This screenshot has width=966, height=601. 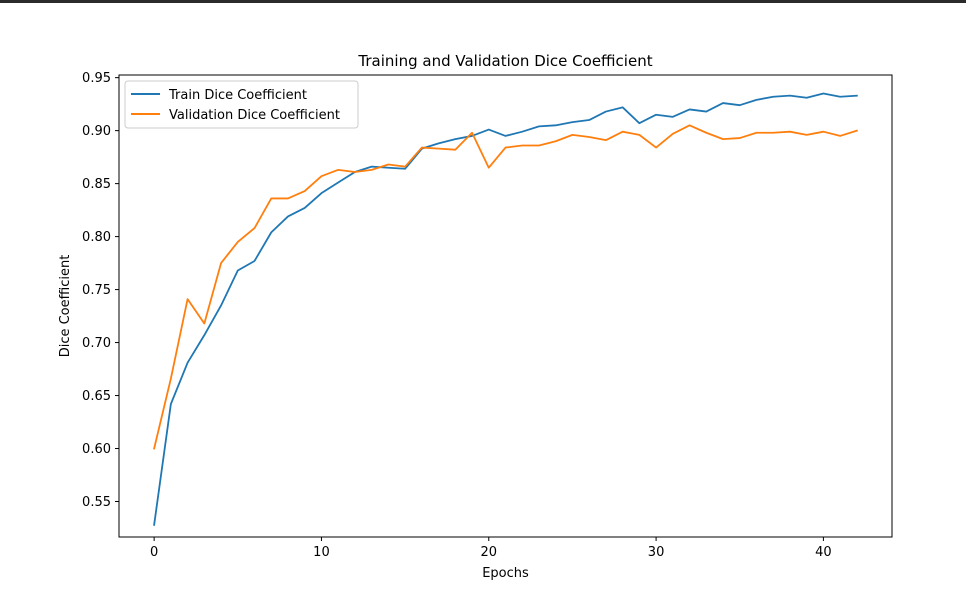 I want to click on x-tick-label: 30, so click(x=656, y=552).